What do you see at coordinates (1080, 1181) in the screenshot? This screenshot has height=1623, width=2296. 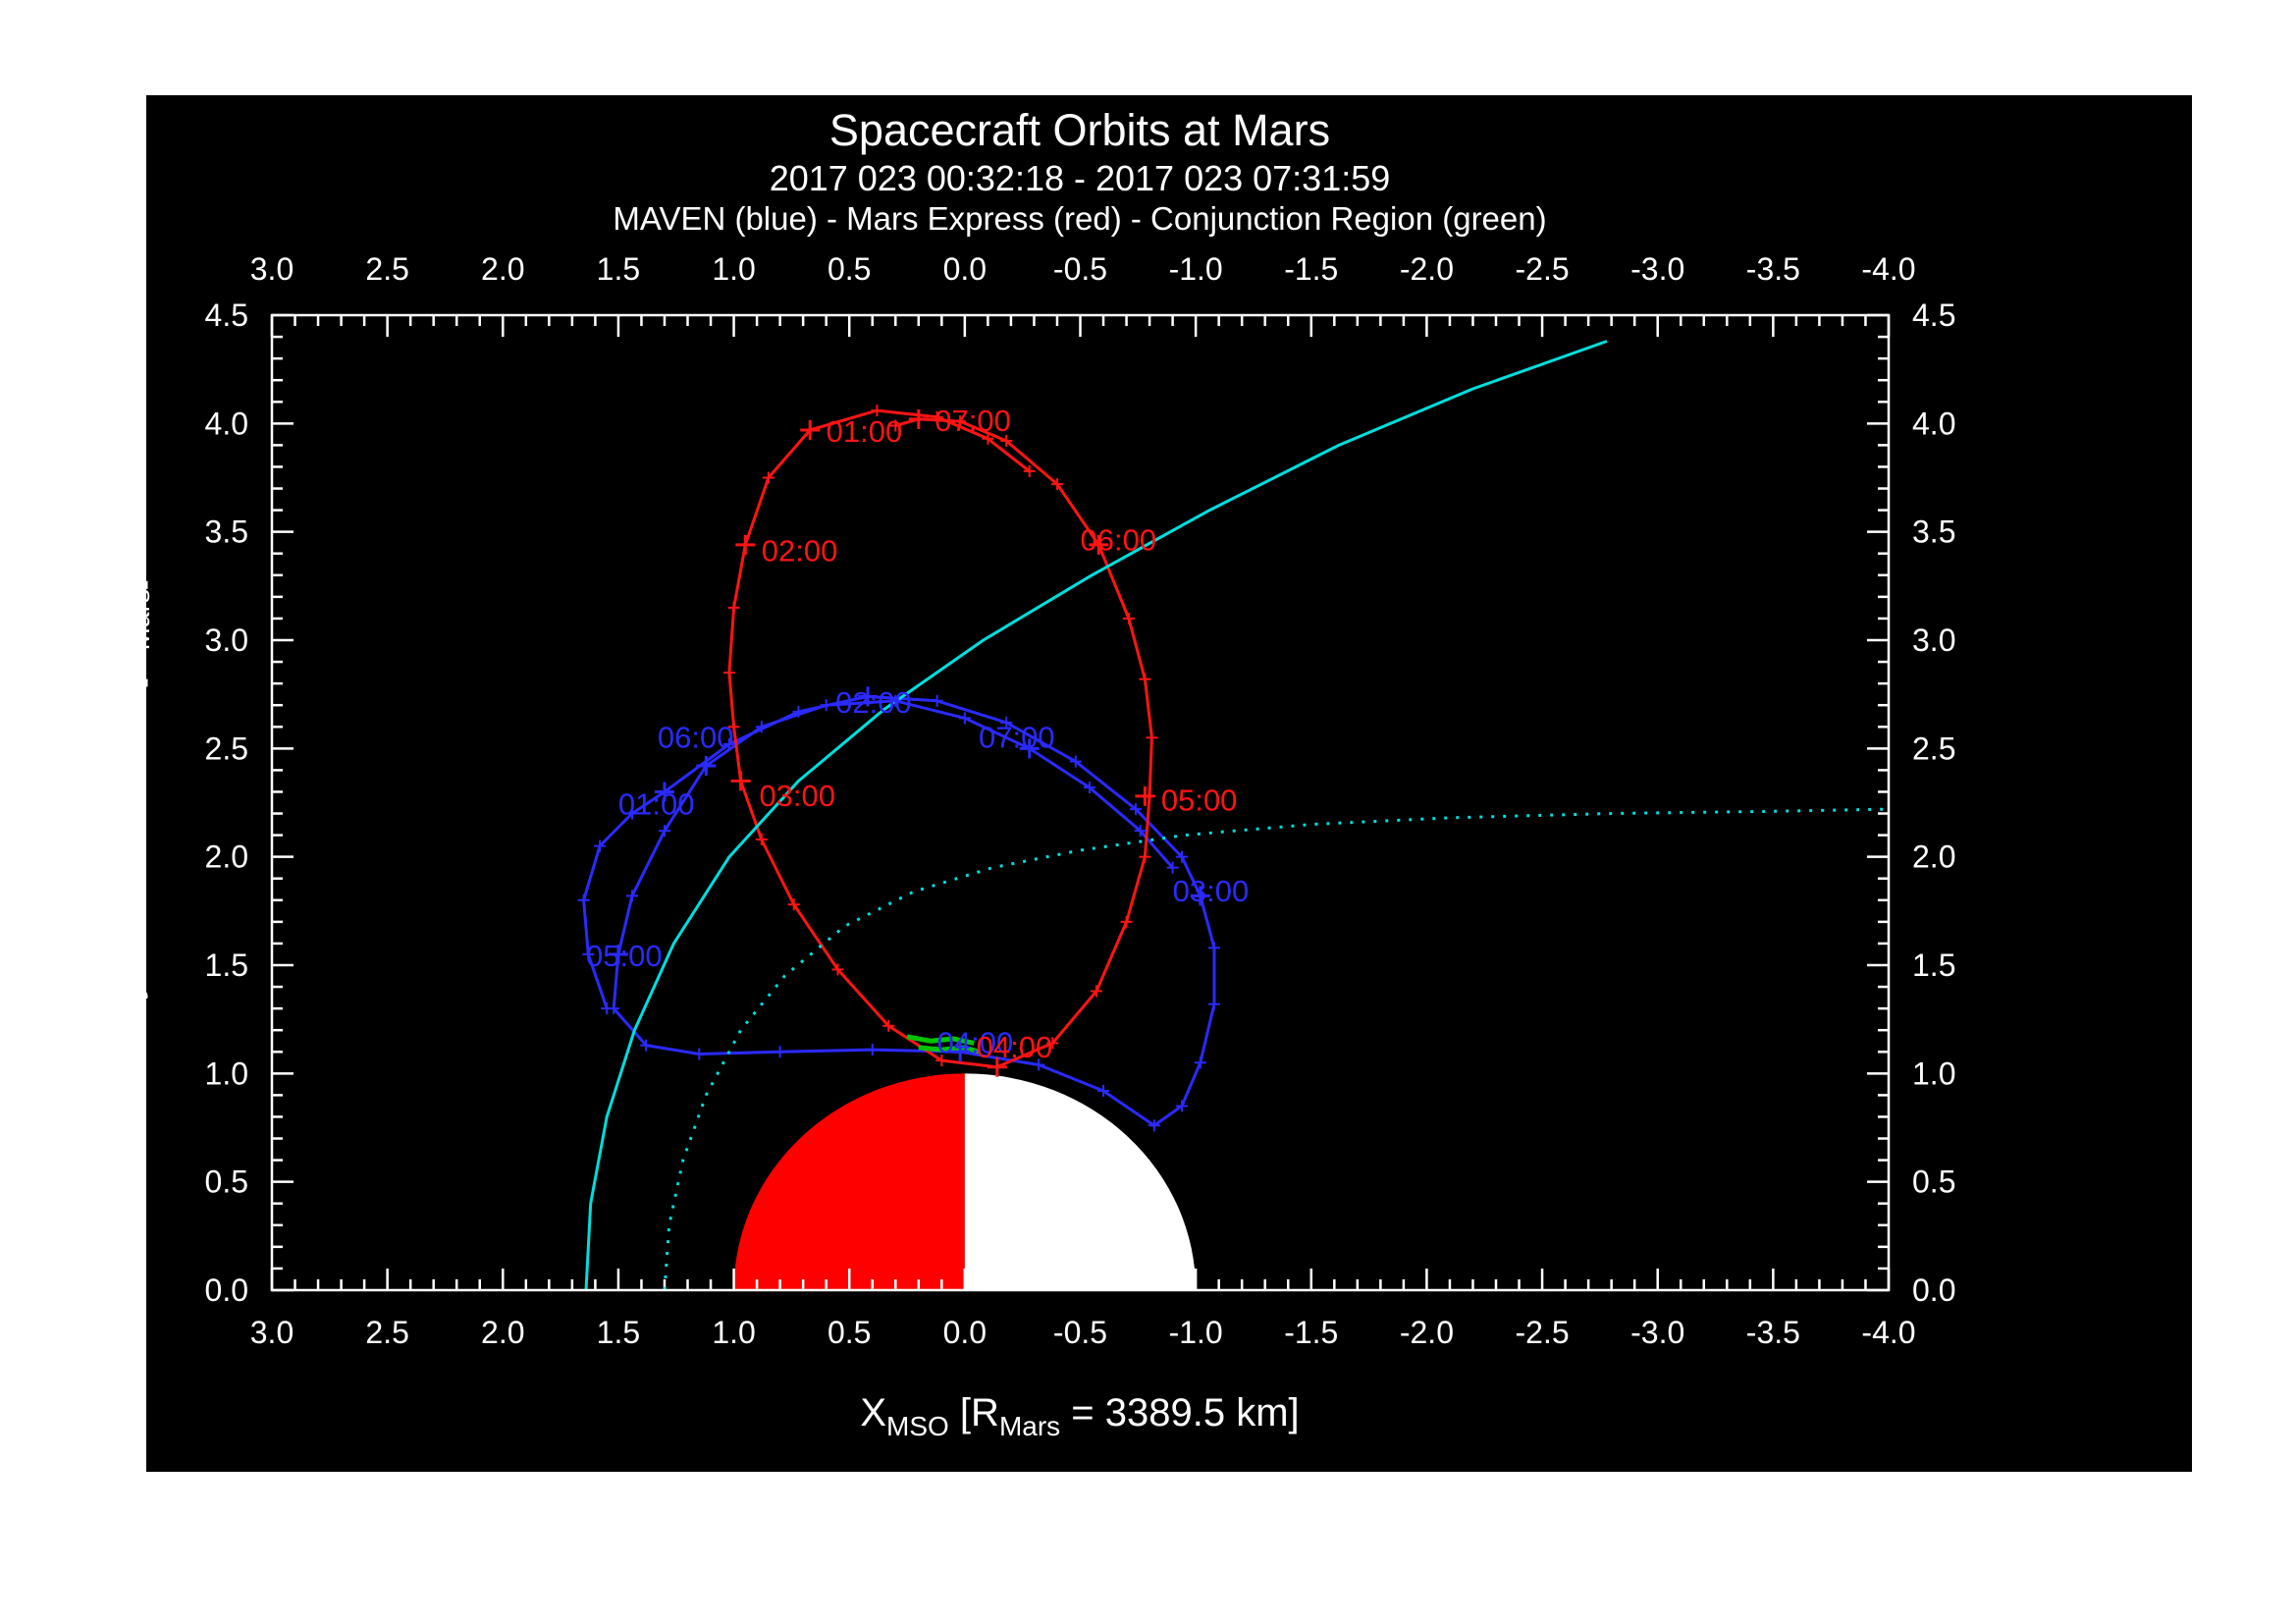 I see `mars-nightside-half` at bounding box center [1080, 1181].